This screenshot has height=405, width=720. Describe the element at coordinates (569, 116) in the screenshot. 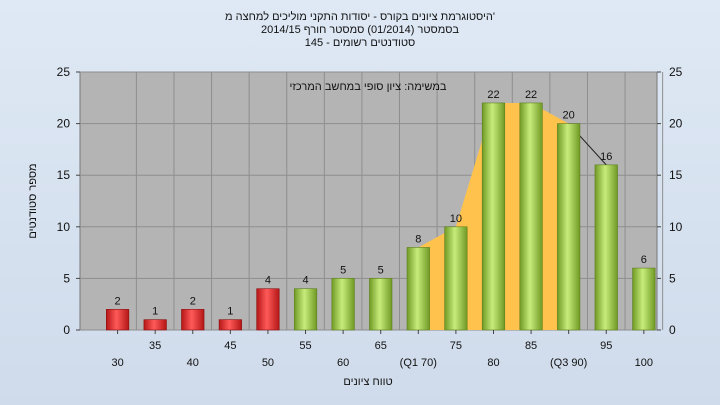

I see `bar-label: 20` at that location.